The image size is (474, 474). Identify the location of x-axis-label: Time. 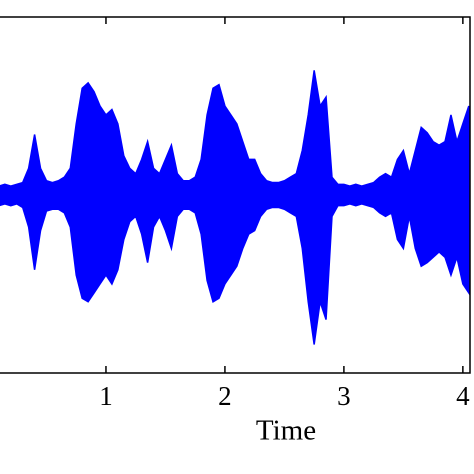
(286, 431).